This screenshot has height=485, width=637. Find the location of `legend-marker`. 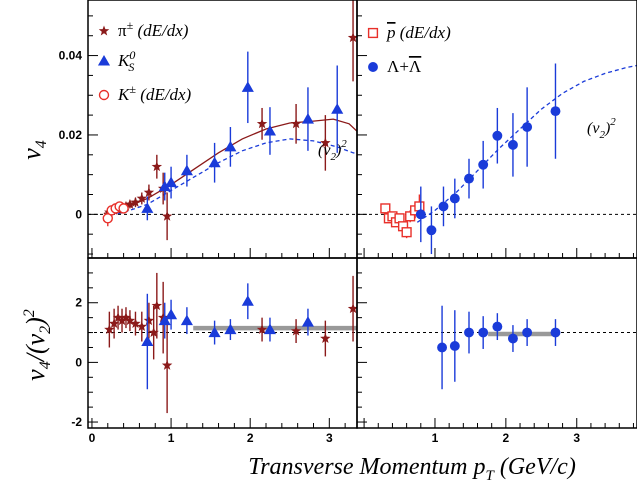

legend-marker is located at coordinates (104, 60).